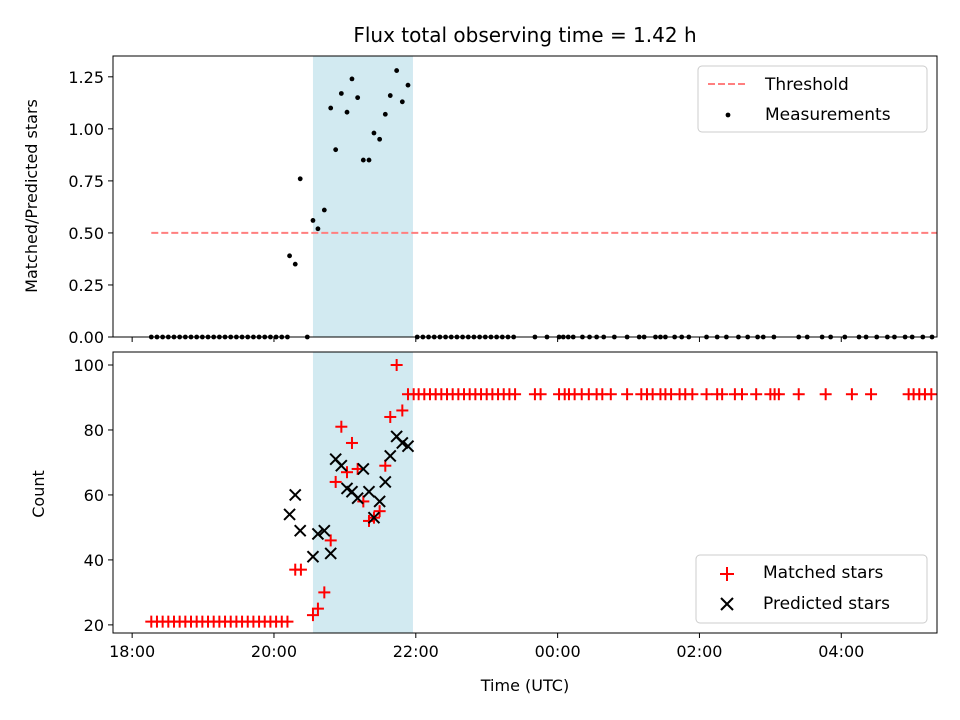 This screenshot has width=960, height=720. What do you see at coordinates (826, 604) in the screenshot?
I see `legend-predicted-label: Predicted stars` at bounding box center [826, 604].